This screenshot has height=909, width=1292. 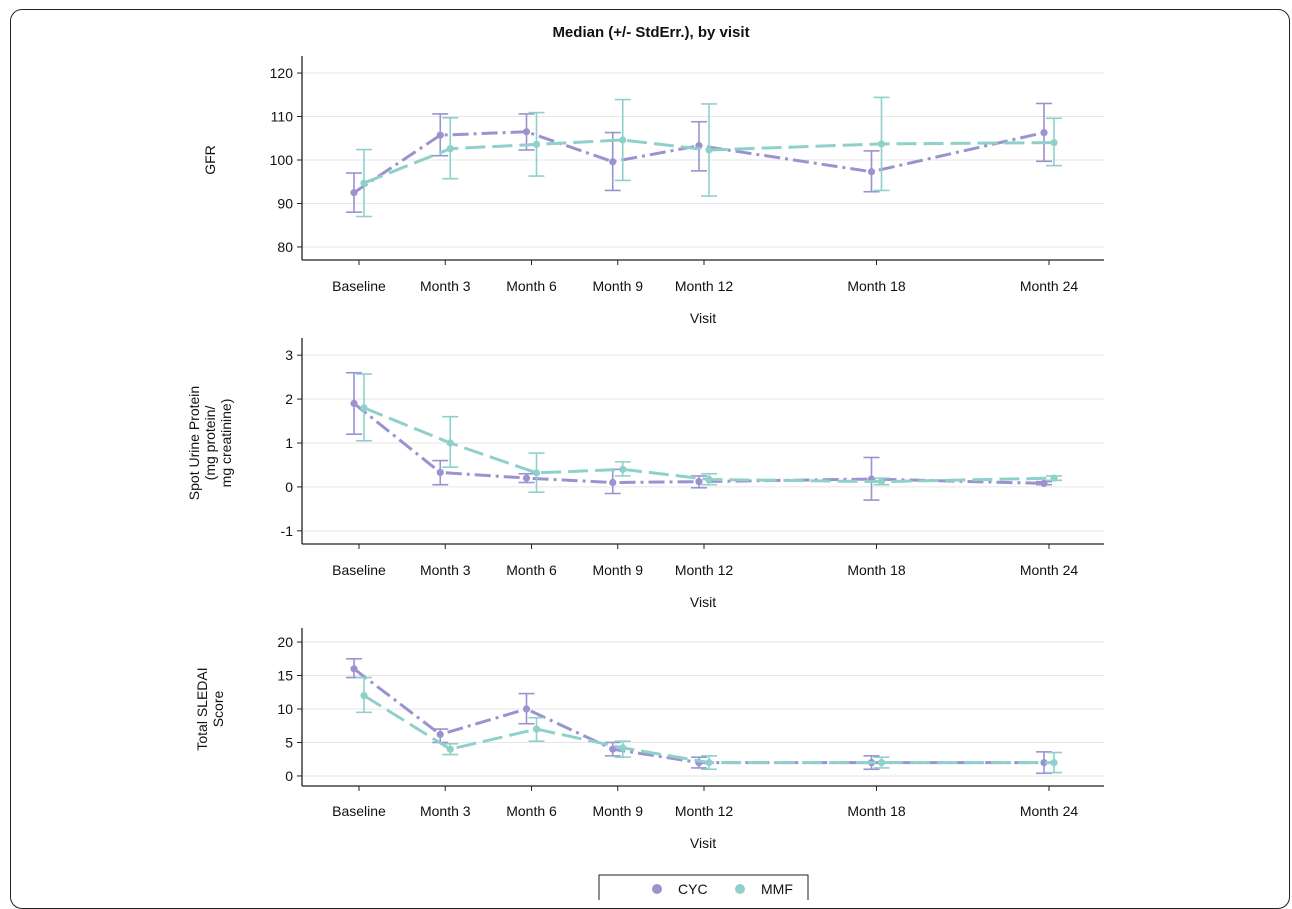 What do you see at coordinates (777, 889) in the screenshot?
I see `legend-label: MMF` at bounding box center [777, 889].